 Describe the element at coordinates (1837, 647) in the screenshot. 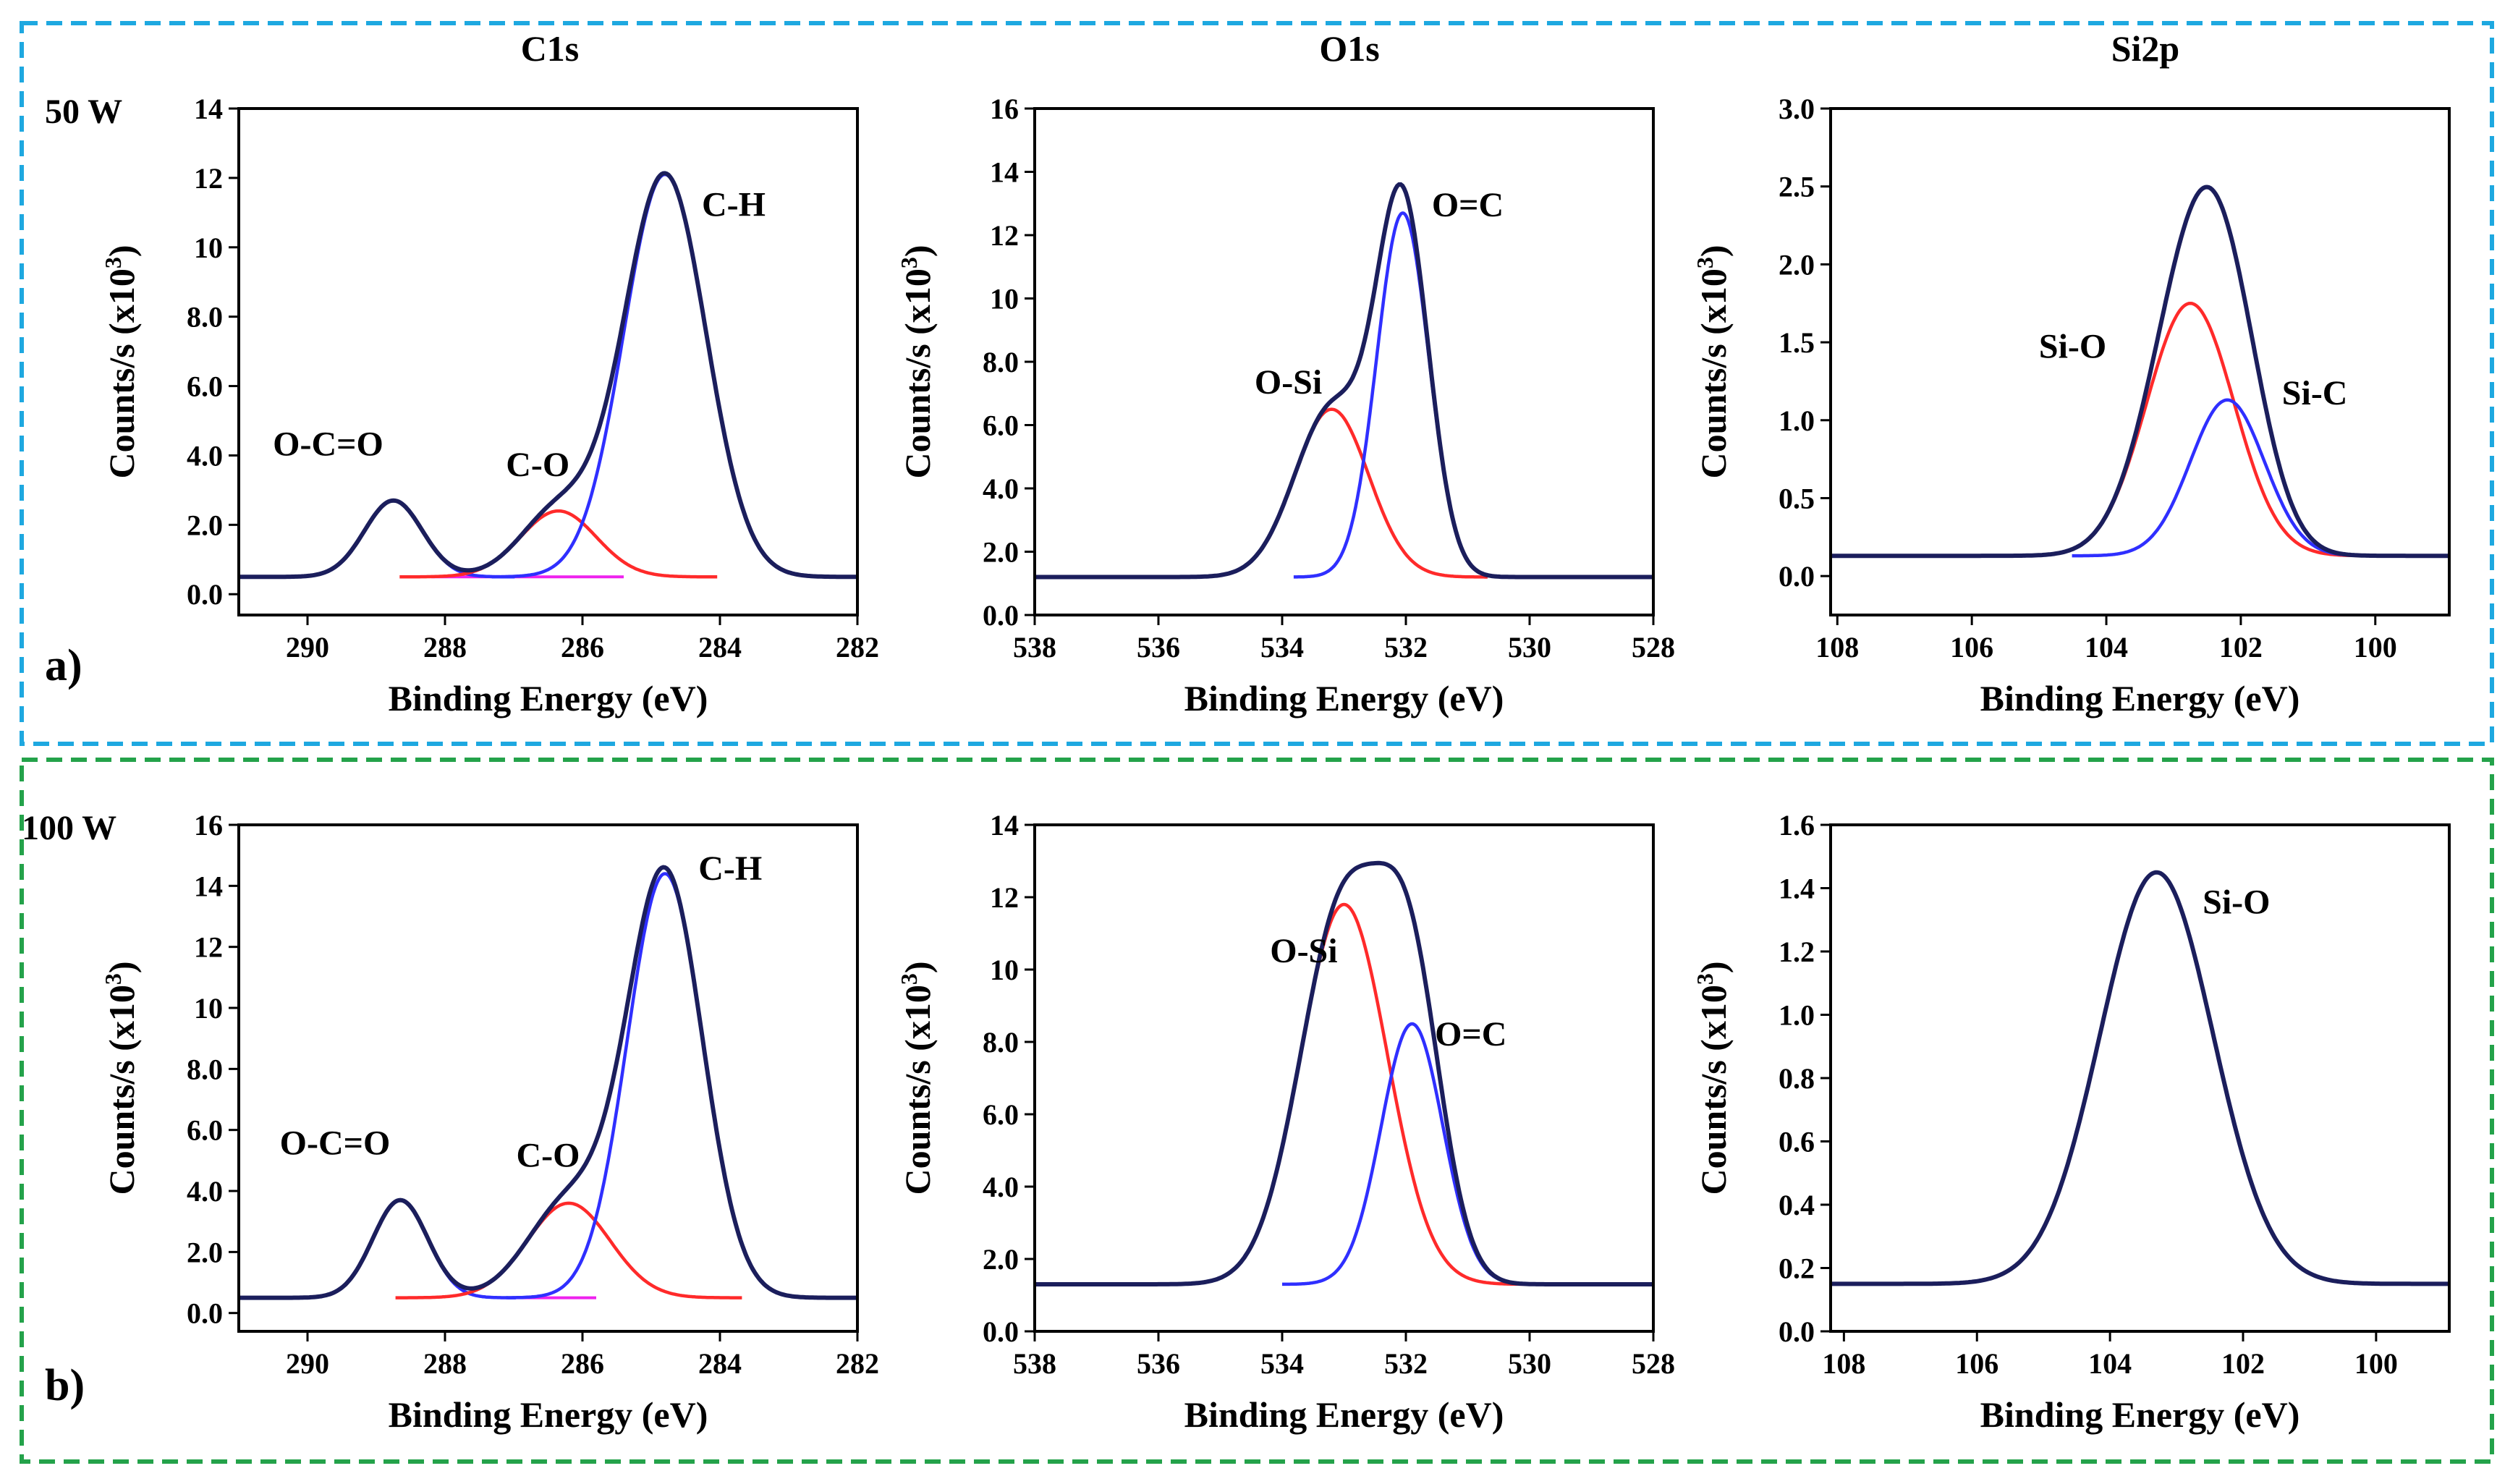

I see `x-tick-label: 108` at that location.